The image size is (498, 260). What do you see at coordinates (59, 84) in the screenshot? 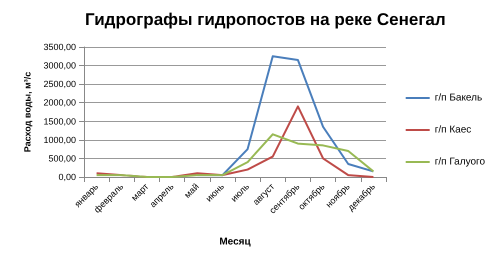
I see `y-tick-label: 2500,00` at bounding box center [59, 84].